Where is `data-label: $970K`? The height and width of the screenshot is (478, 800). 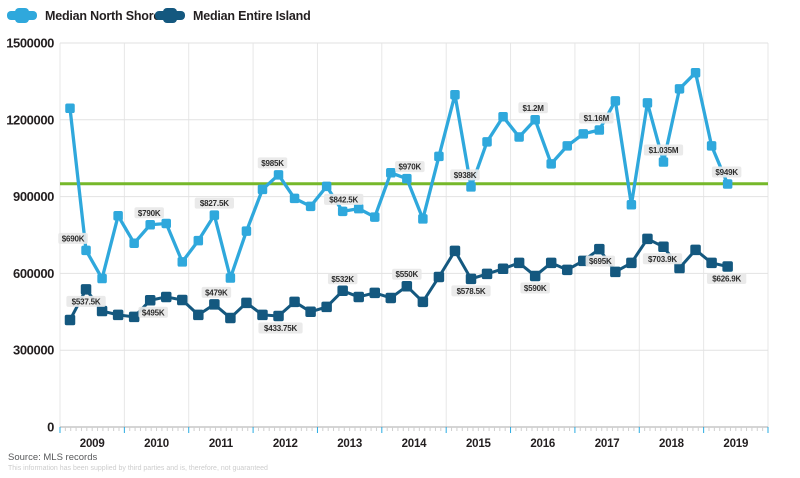 data-label: $970K is located at coordinates (410, 167).